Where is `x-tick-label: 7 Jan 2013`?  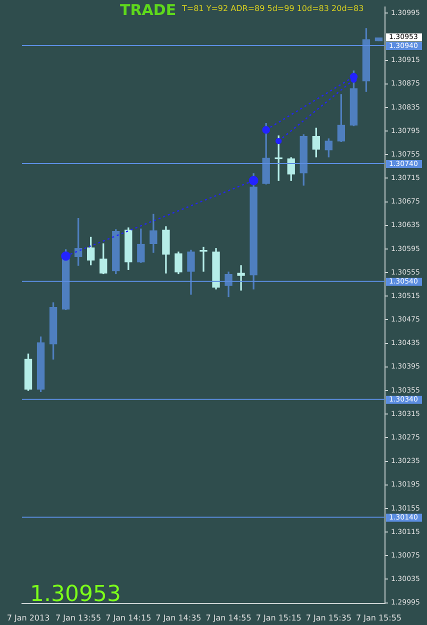
x-tick-label: 7 Jan 2013 is located at coordinates (28, 617).